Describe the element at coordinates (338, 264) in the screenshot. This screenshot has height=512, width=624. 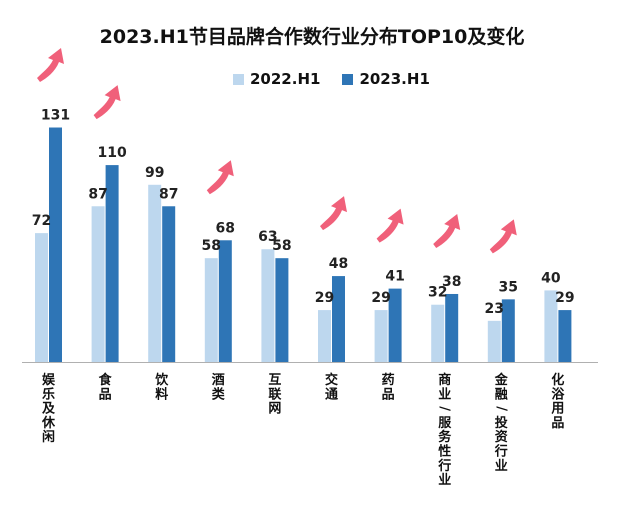
I see `data-label-2023-5: 48` at that location.